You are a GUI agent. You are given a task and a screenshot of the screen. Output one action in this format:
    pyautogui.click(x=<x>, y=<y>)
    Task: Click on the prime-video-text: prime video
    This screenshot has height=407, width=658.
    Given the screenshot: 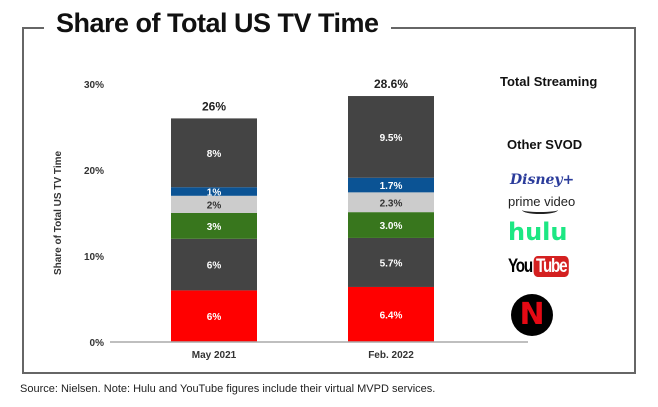 What is the action you would take?
    pyautogui.click(x=542, y=201)
    